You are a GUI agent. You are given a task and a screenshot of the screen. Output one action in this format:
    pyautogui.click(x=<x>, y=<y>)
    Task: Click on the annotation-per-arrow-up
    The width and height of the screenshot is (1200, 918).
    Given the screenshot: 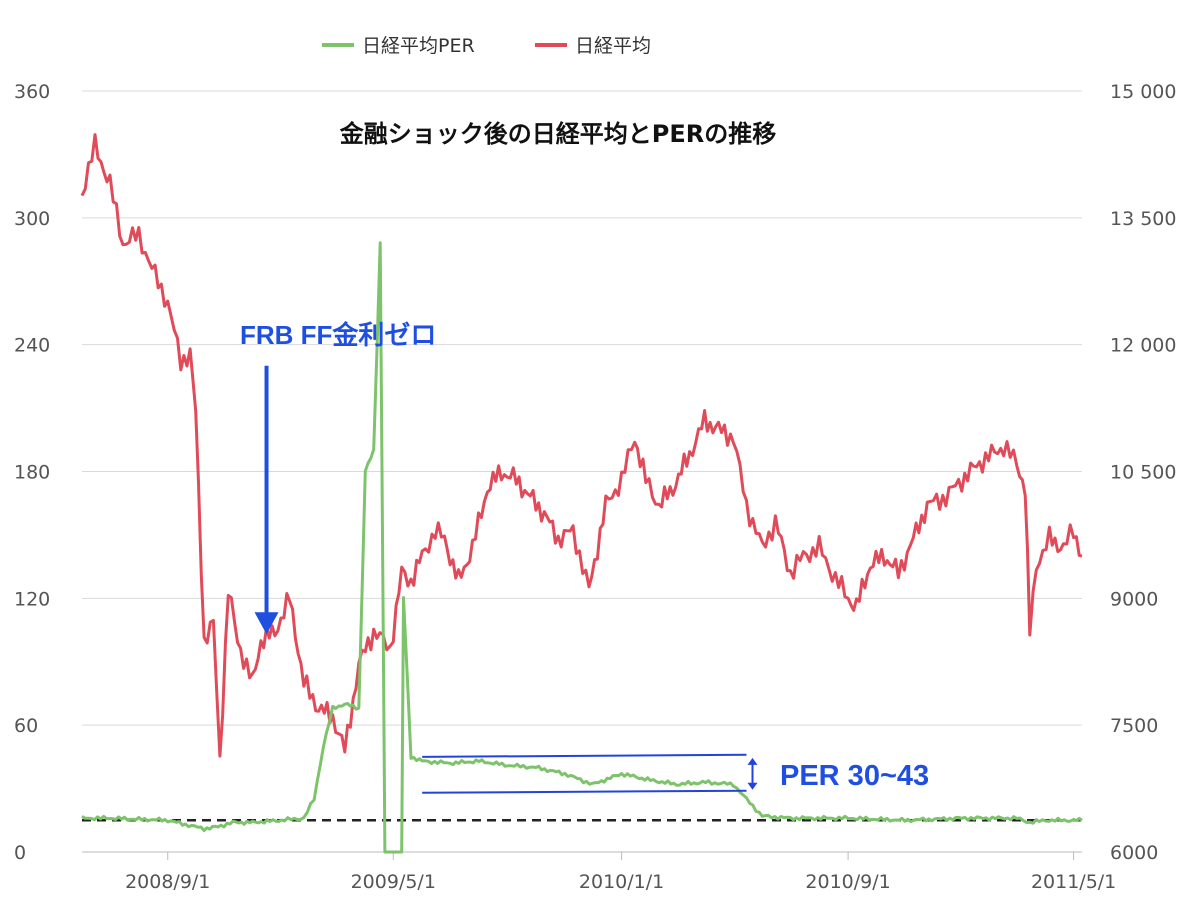 What is the action you would take?
    pyautogui.click(x=752, y=761)
    